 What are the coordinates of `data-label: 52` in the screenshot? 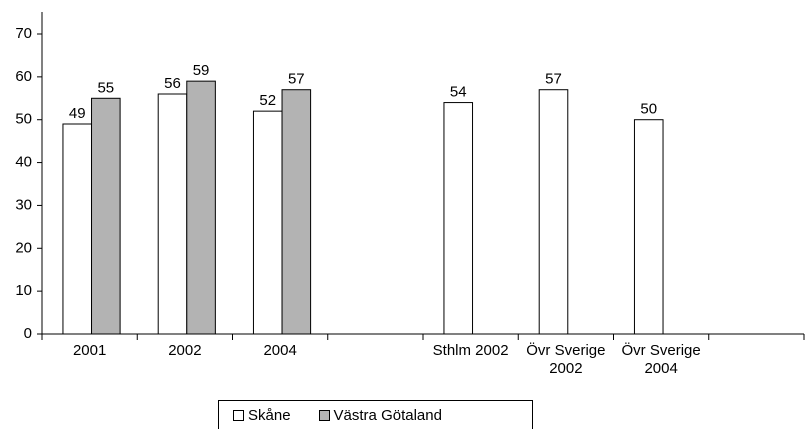 It's located at (267, 100).